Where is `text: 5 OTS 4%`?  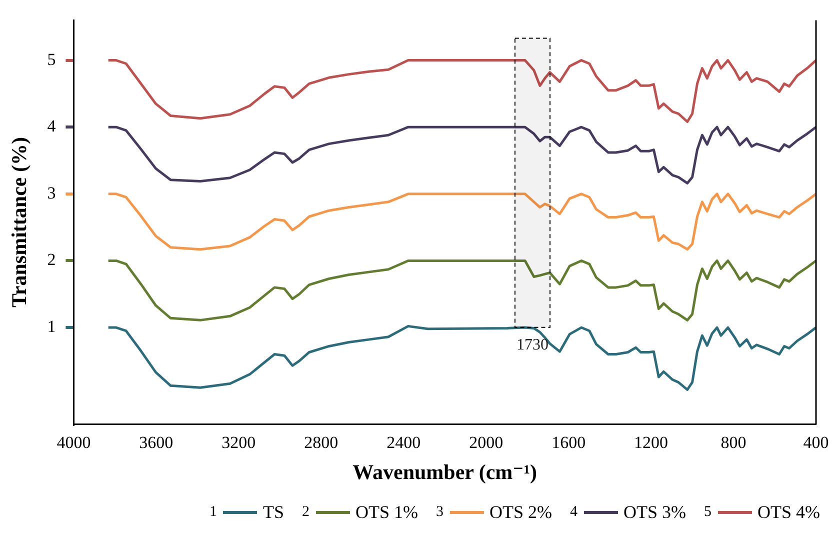
text: 5 OTS 4% is located at coordinates (762, 512).